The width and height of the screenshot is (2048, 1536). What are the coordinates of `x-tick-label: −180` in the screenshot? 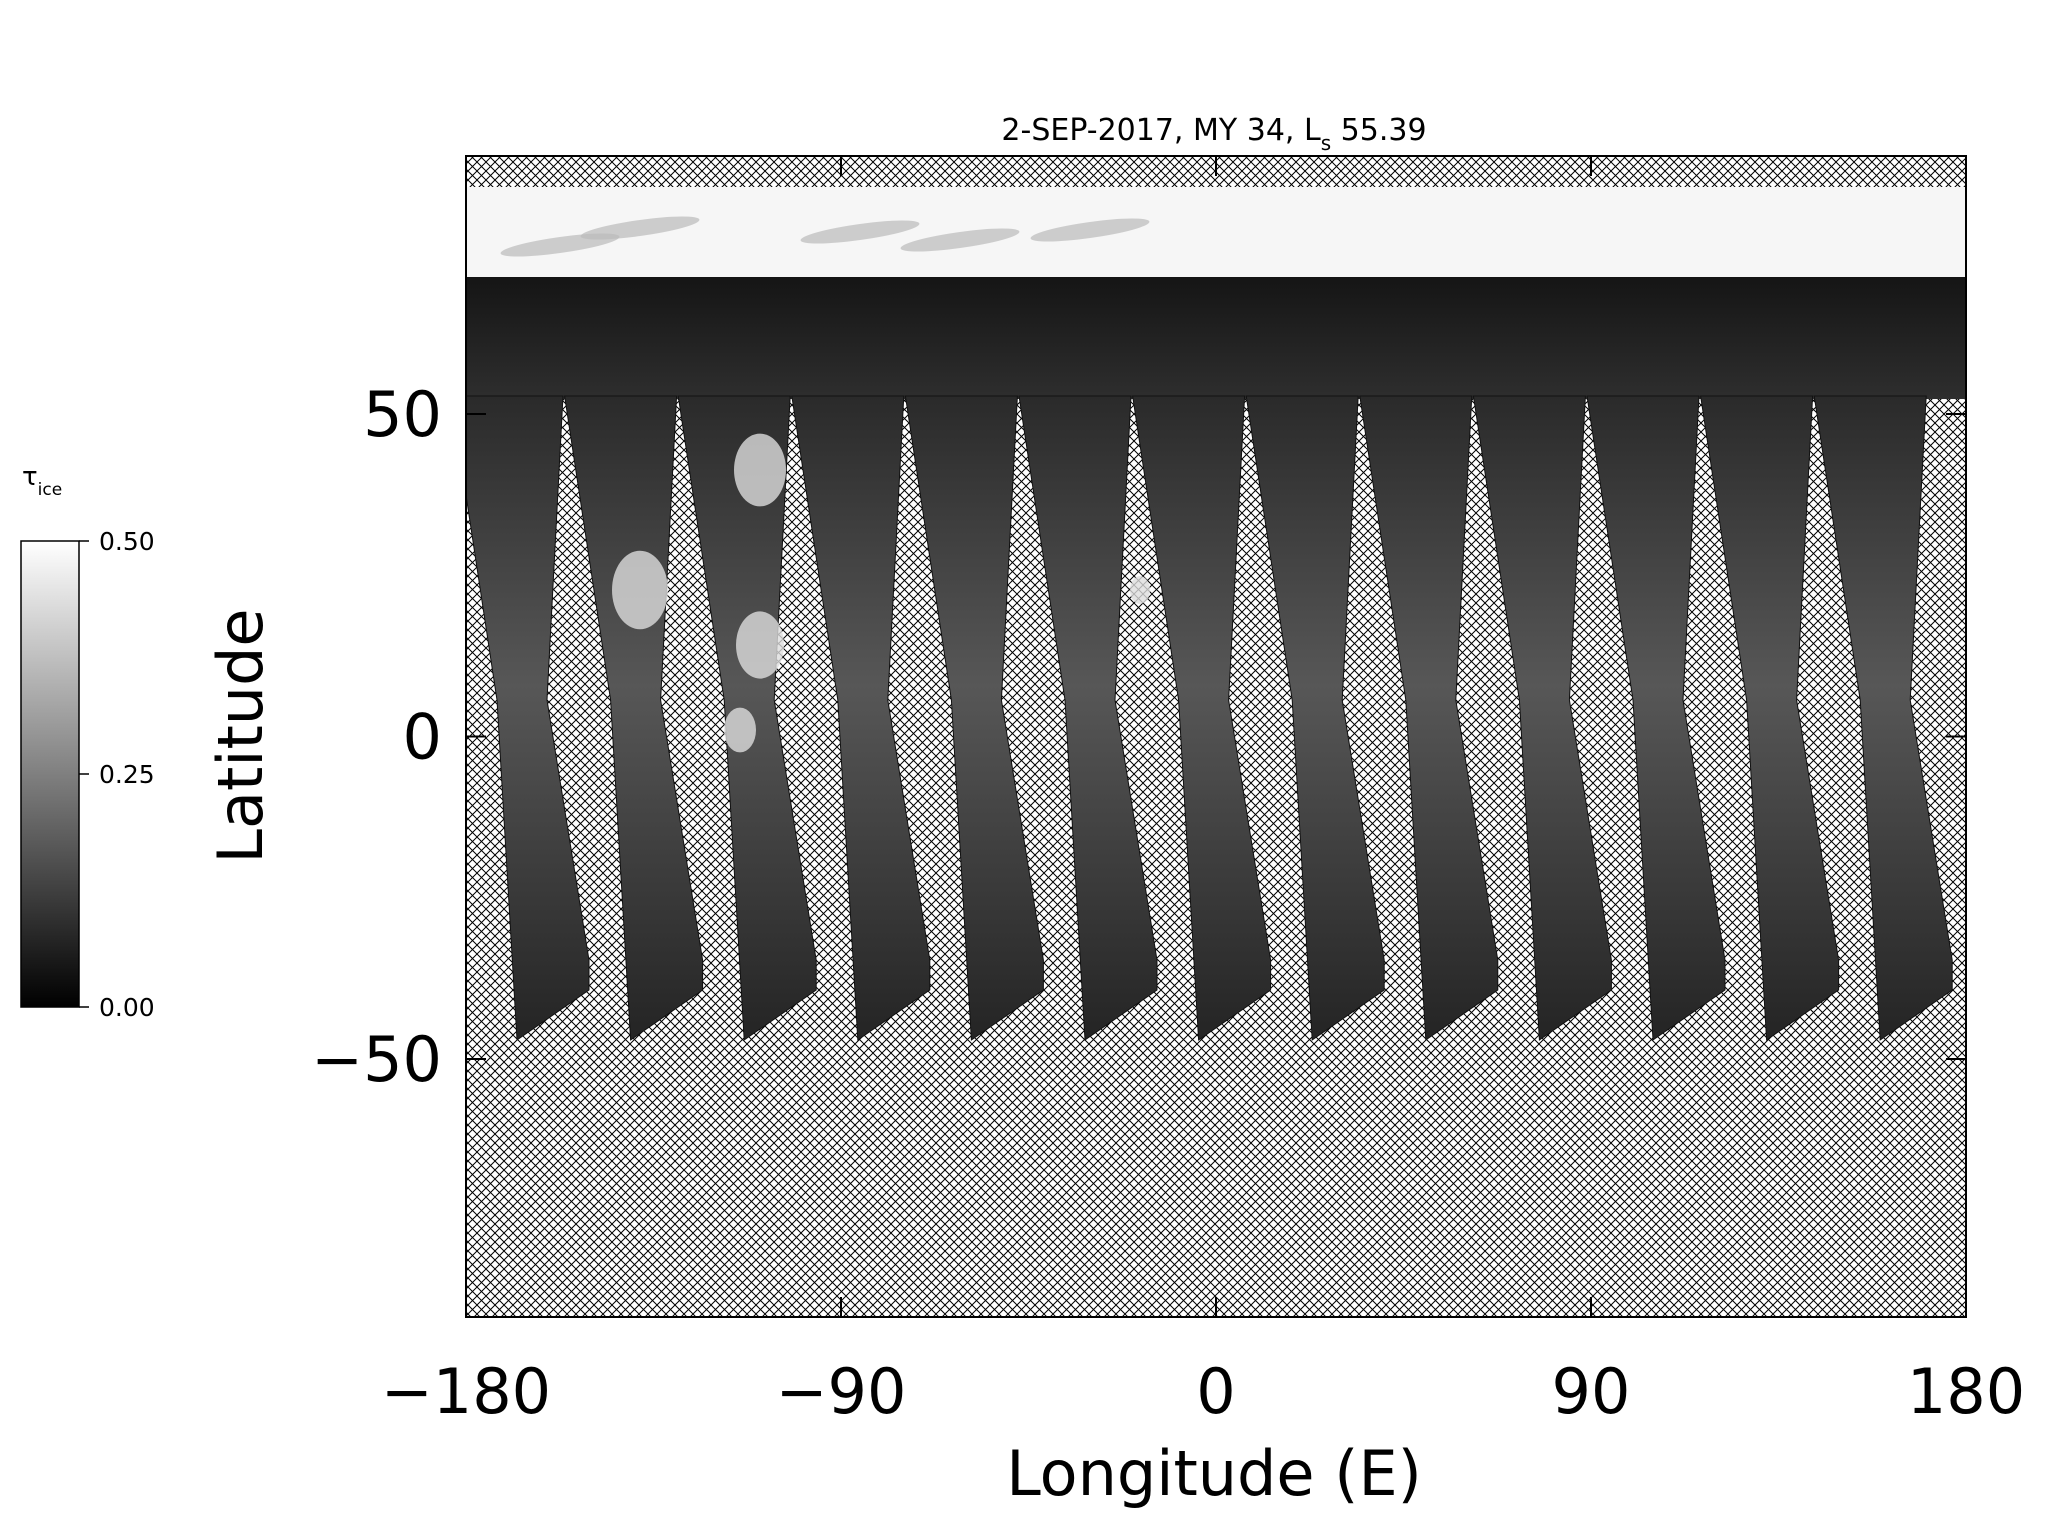 It's located at (466, 1391).